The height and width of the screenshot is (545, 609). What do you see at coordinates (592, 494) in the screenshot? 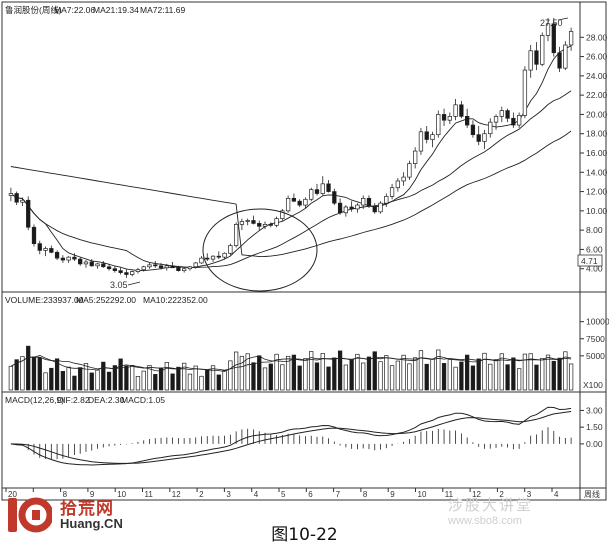
I see `x-axis-end-label: 周线` at bounding box center [592, 494].